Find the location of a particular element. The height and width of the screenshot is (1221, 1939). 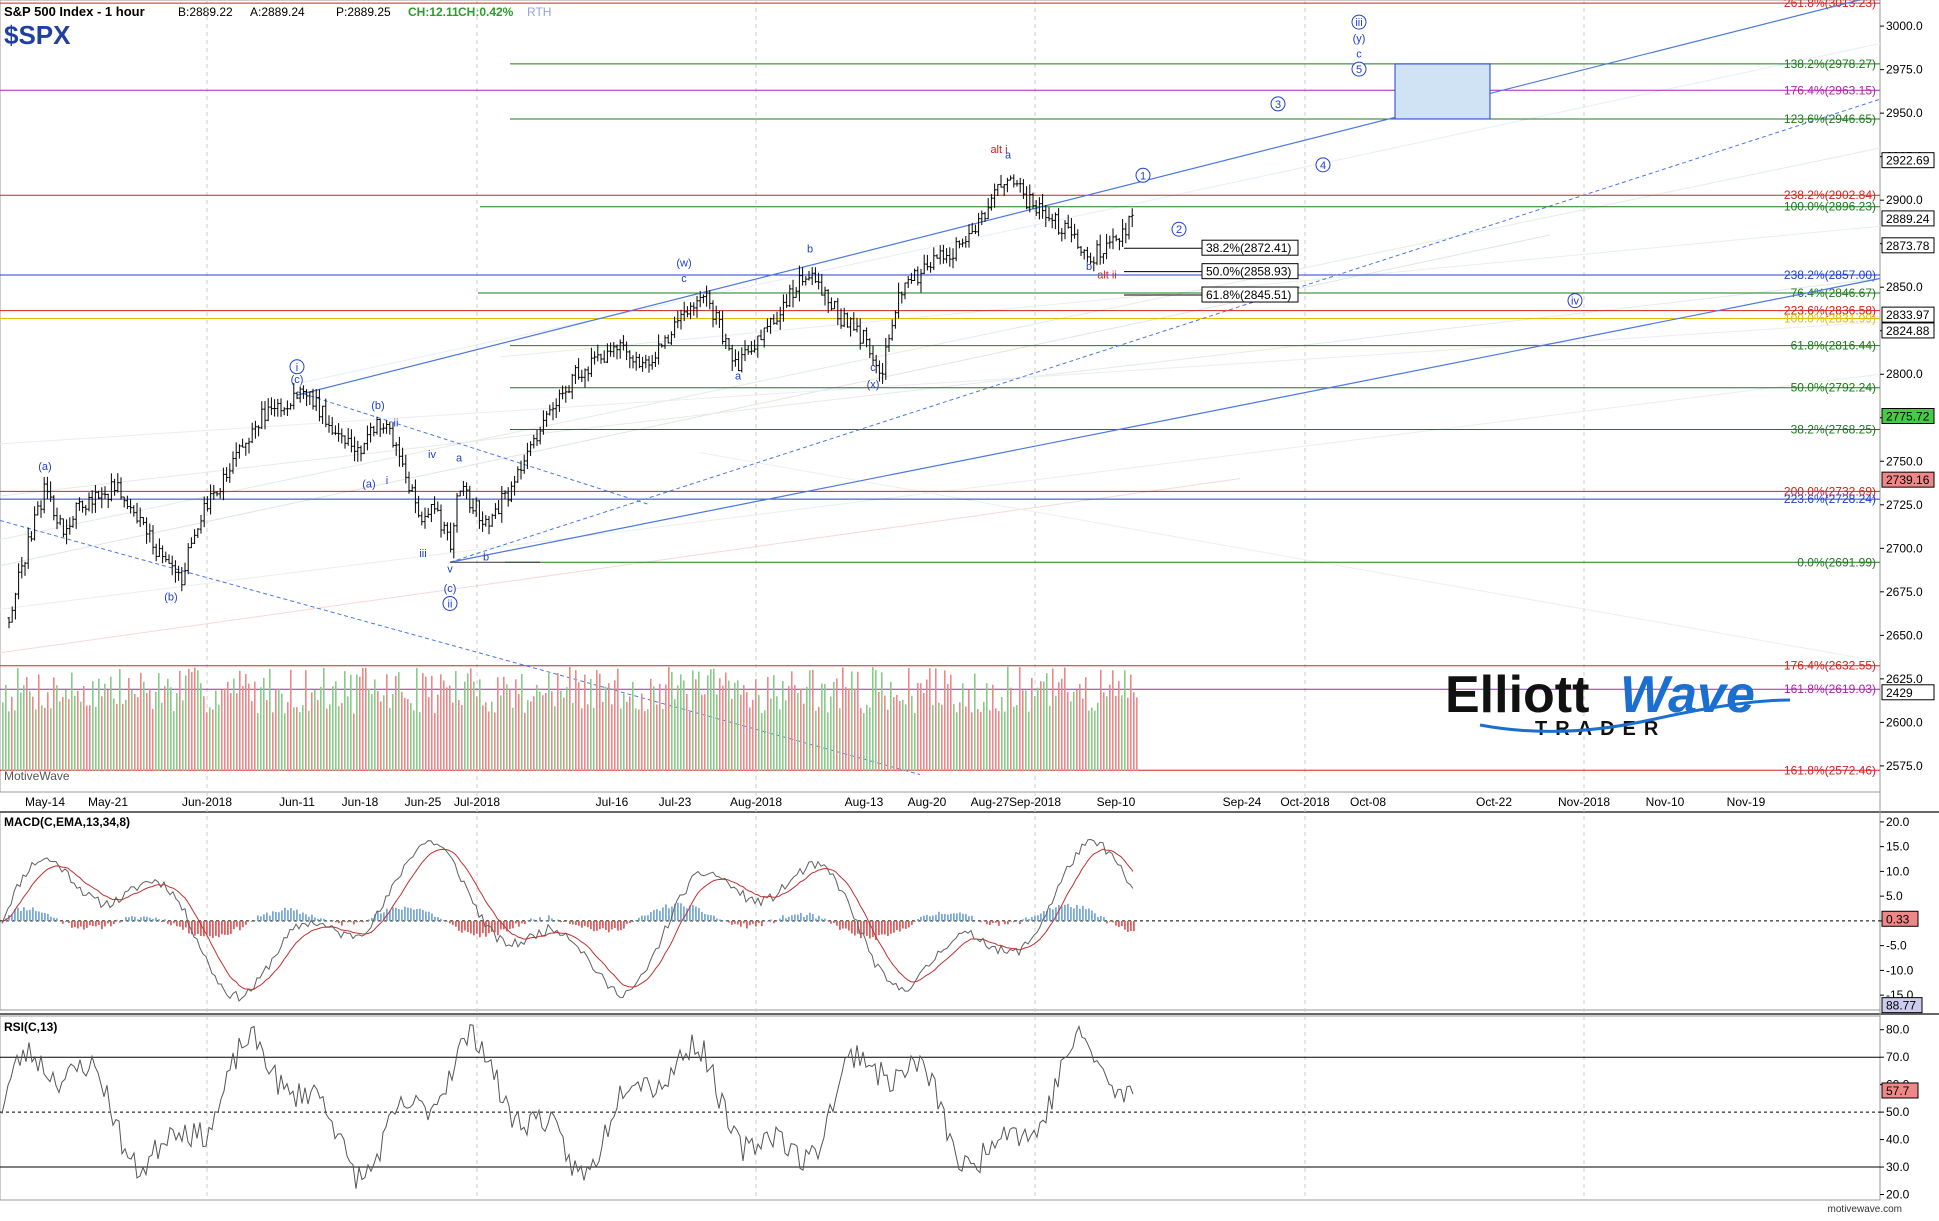

y-tick-label: 2700.0 is located at coordinates (1904, 548).